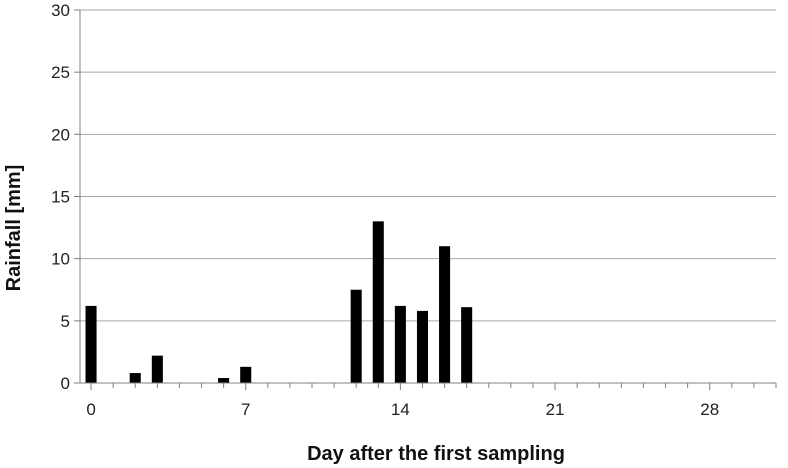 This screenshot has width=788, height=468. What do you see at coordinates (14, 228) in the screenshot?
I see `y-axis-title: Rainfall [mm]` at bounding box center [14, 228].